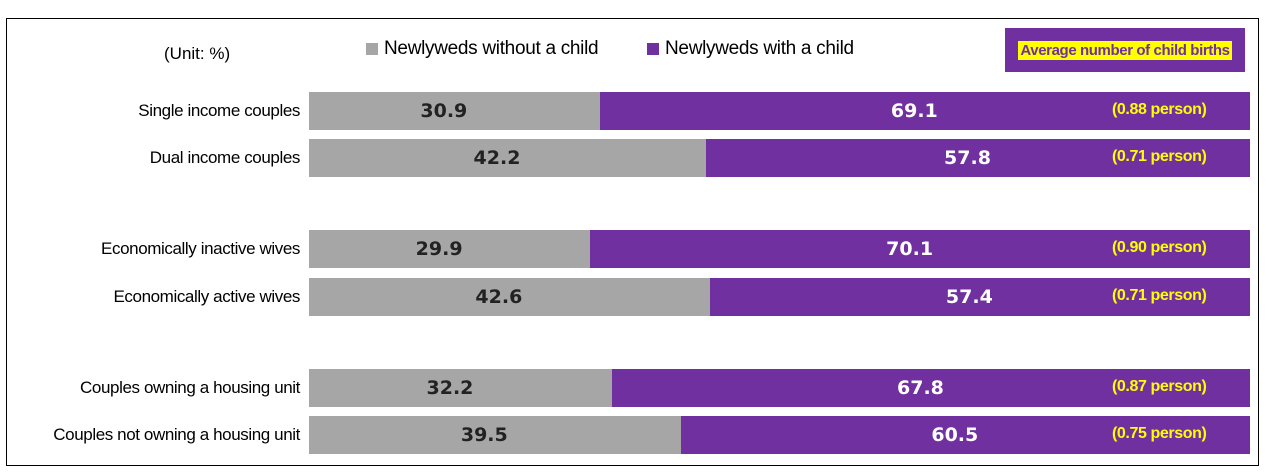 The height and width of the screenshot is (472, 1266). I want to click on average-births-label: (0.75 person), so click(1159, 433).